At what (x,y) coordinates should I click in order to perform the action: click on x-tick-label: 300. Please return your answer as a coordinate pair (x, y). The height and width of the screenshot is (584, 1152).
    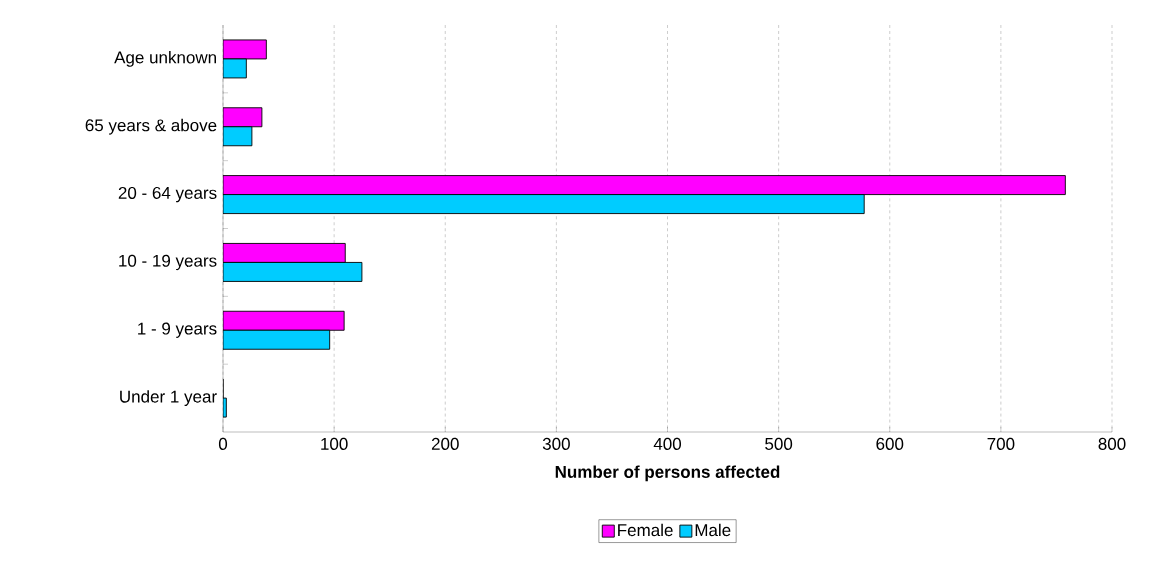
    Looking at the image, I should click on (556, 443).